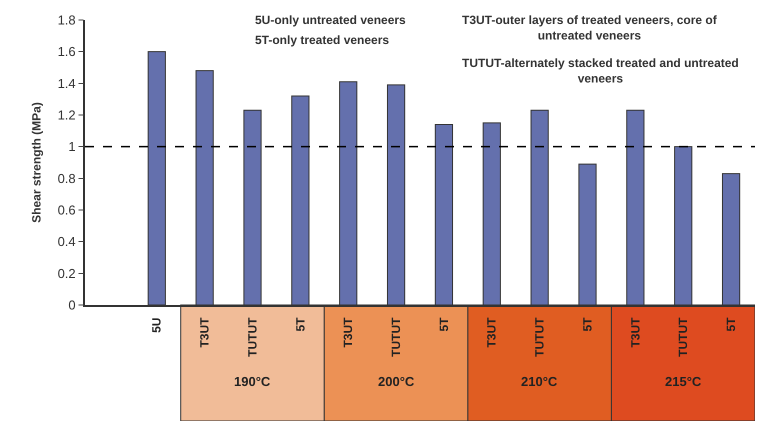 The image size is (761, 421). I want to click on annotation: 5T-only treated veneers, so click(322, 40).